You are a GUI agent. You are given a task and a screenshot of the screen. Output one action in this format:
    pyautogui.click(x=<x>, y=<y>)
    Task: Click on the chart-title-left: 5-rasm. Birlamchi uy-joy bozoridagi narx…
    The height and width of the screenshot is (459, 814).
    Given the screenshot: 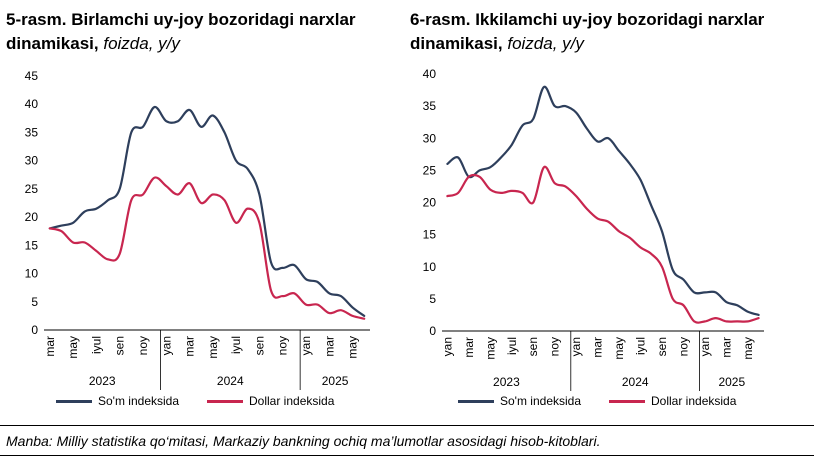 What is the action you would take?
    pyautogui.click(x=201, y=32)
    